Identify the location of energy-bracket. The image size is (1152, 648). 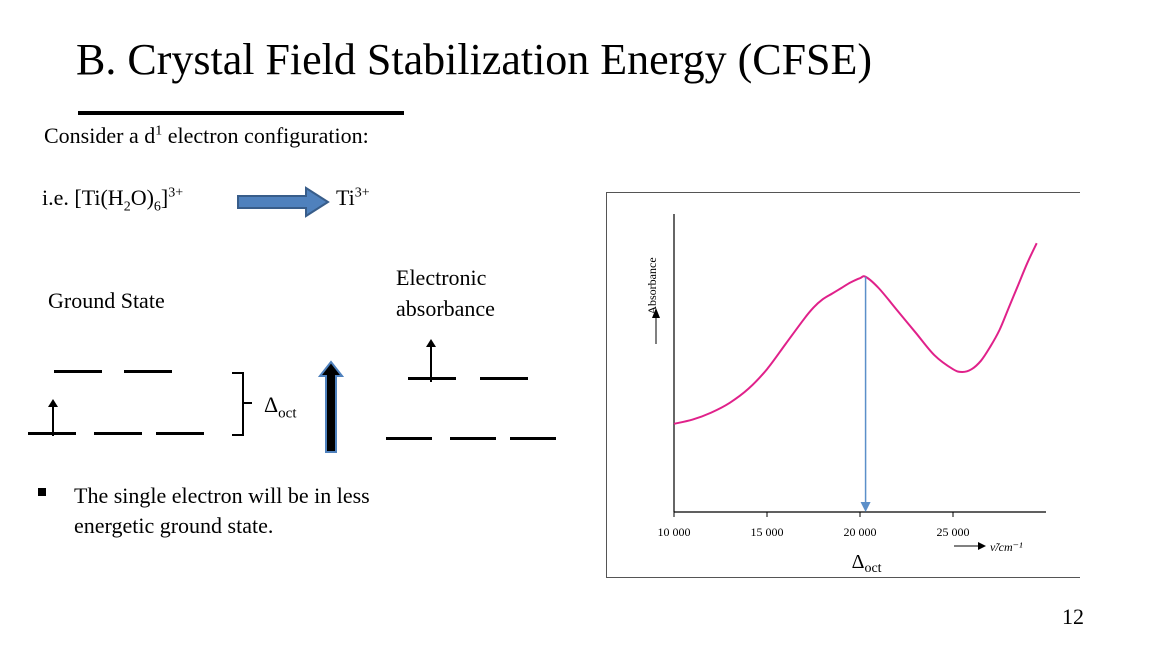
(238, 404).